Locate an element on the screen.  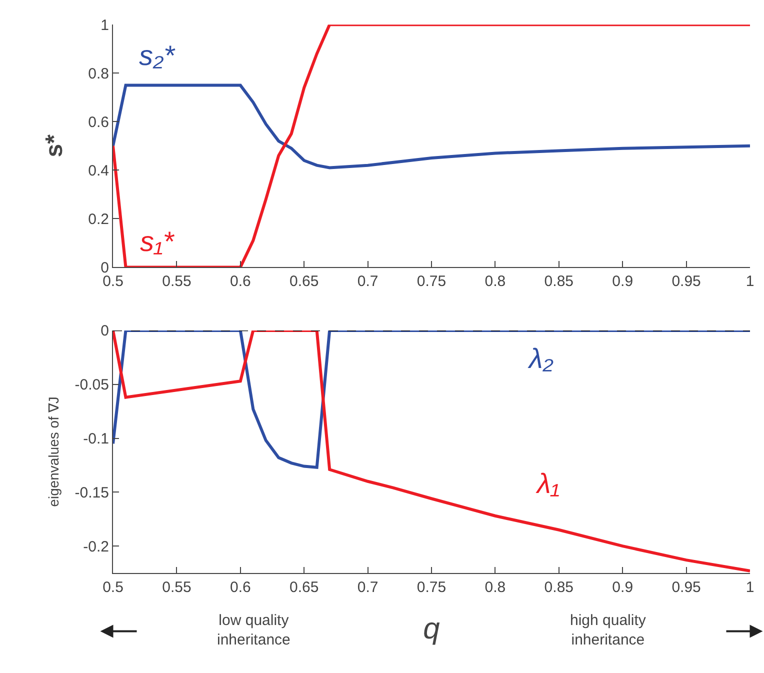
y-tick-label: -0.15 is located at coordinates (91, 493).